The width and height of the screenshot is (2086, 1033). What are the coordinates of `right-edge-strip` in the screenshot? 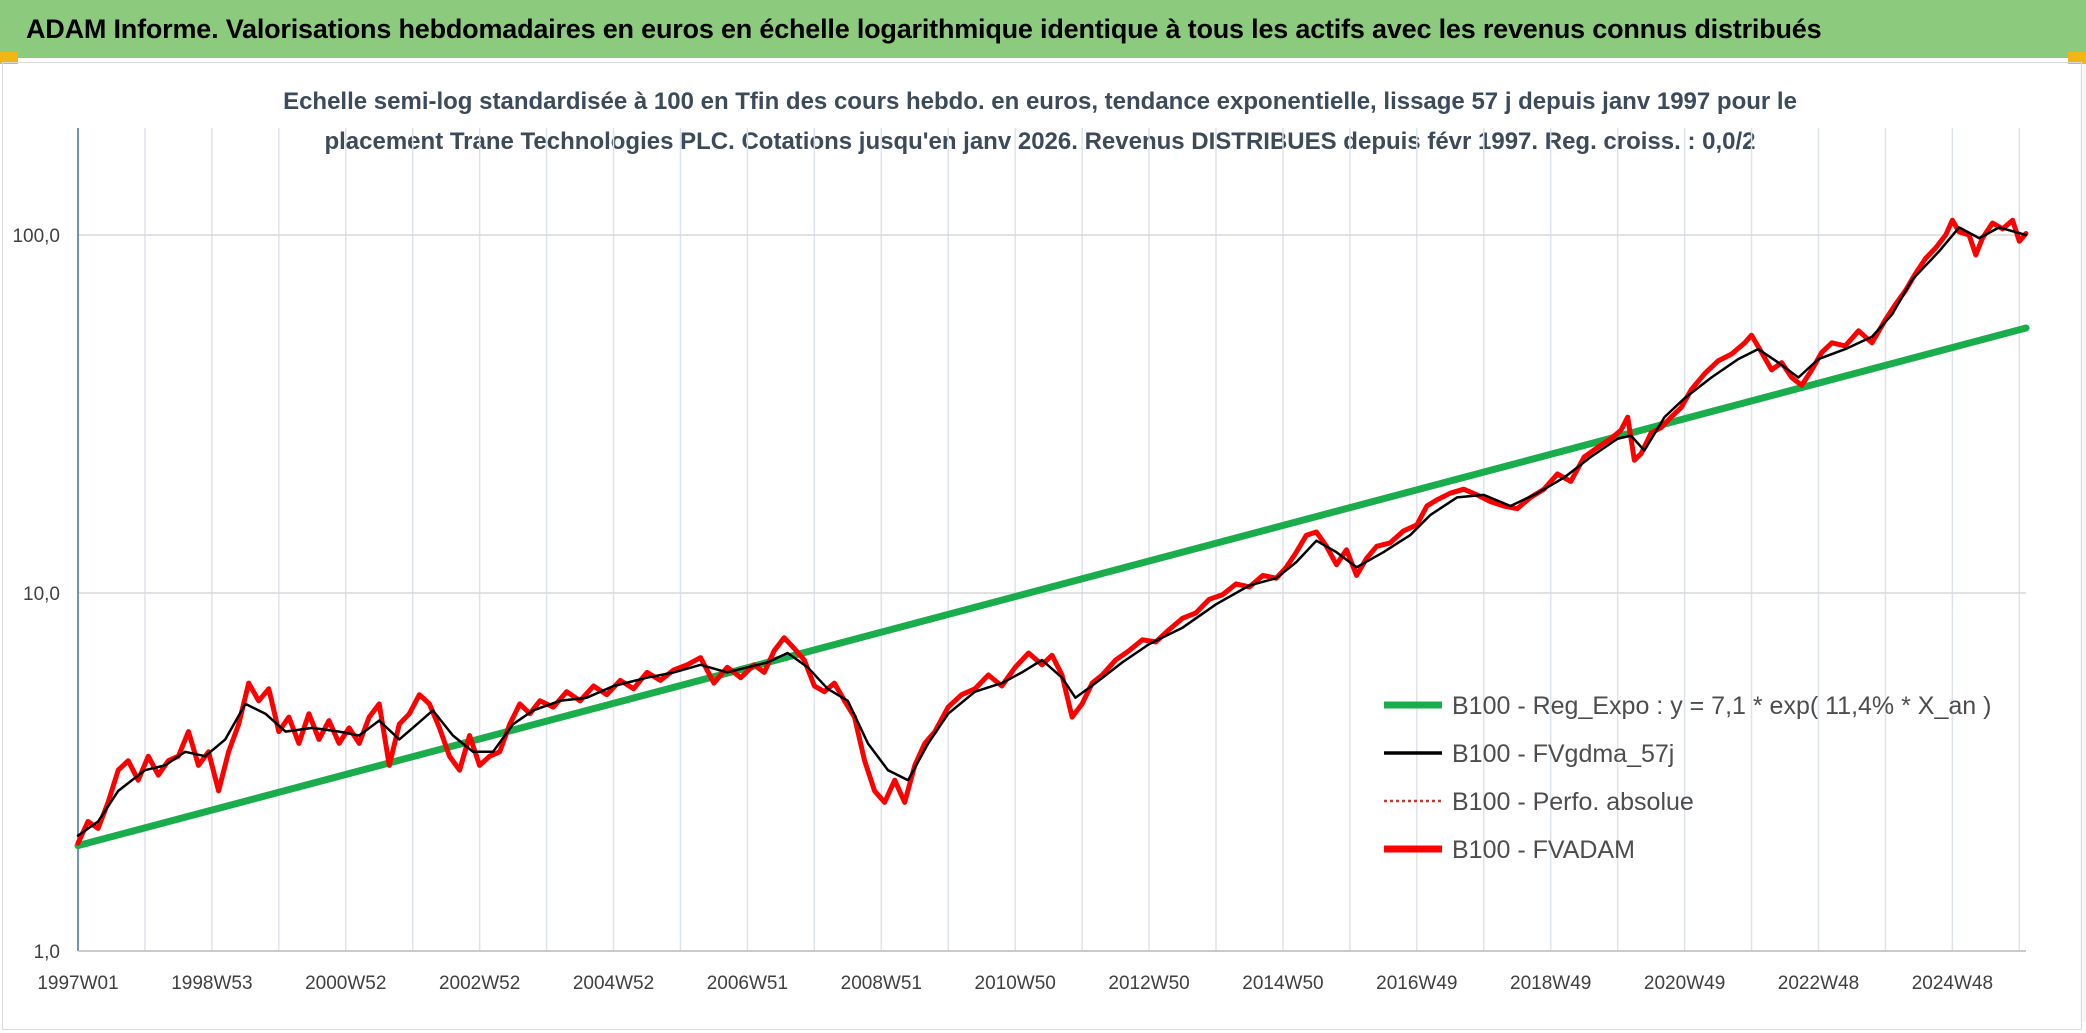 It's located at (2083, 543).